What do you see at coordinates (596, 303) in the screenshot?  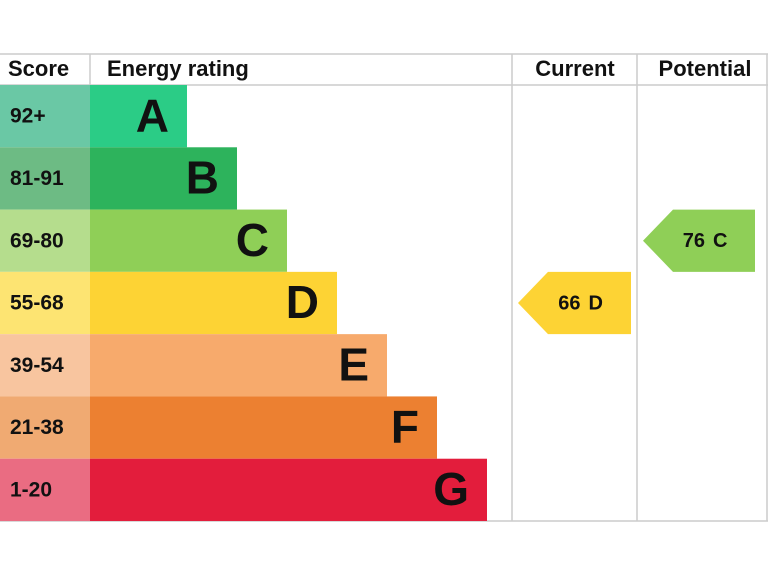 I see `current-rating: D` at bounding box center [596, 303].